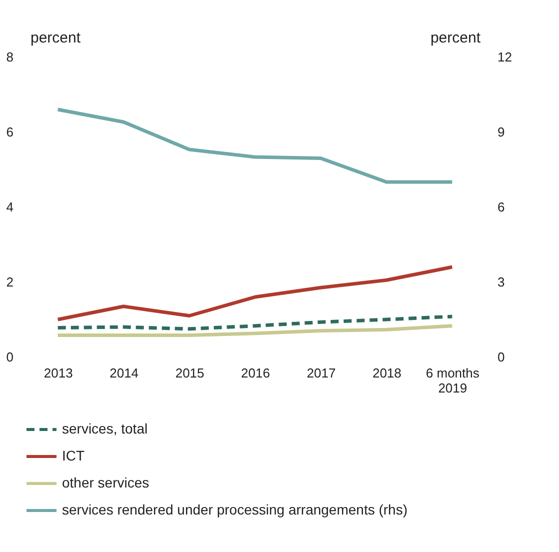  What do you see at coordinates (10, 282) in the screenshot?
I see `y-tick-label: 2` at bounding box center [10, 282].